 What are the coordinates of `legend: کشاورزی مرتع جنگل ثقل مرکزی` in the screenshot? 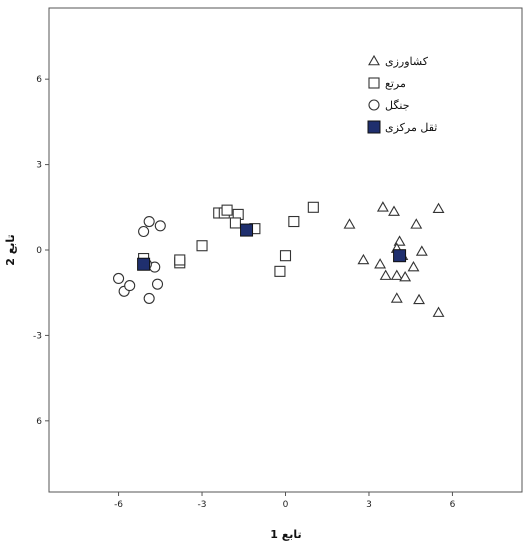 It's located at (402, 94).